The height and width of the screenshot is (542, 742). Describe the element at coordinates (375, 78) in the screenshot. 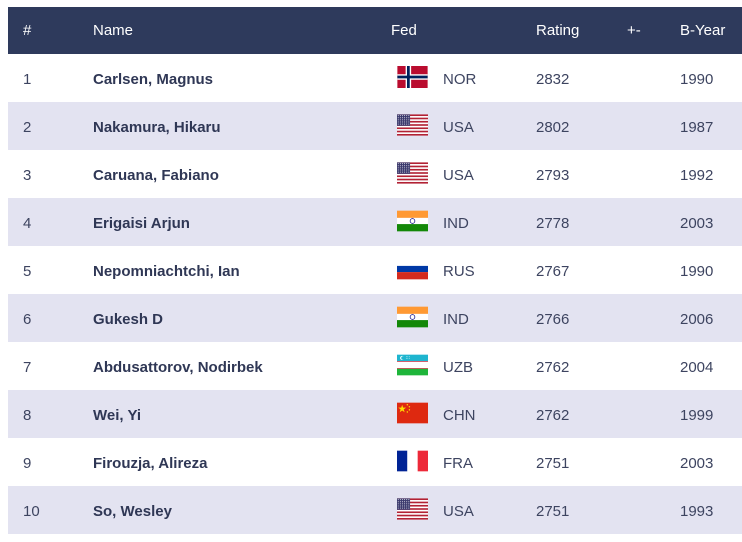

I see `table-row: 1 Carlsen, Magnus NOR 2832 1990` at that location.